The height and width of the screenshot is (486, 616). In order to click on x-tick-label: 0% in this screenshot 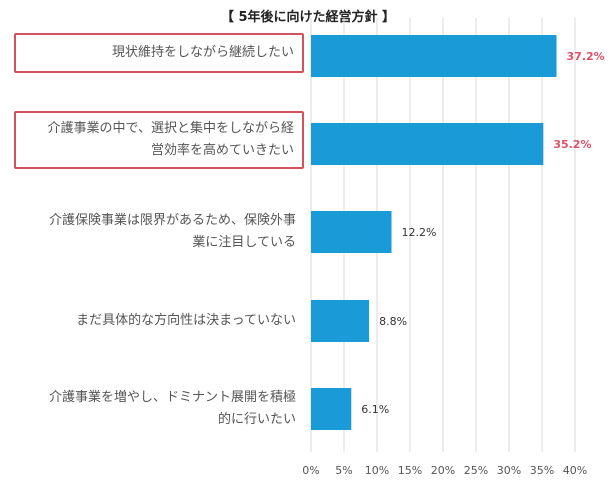, I will do `click(310, 470)`.